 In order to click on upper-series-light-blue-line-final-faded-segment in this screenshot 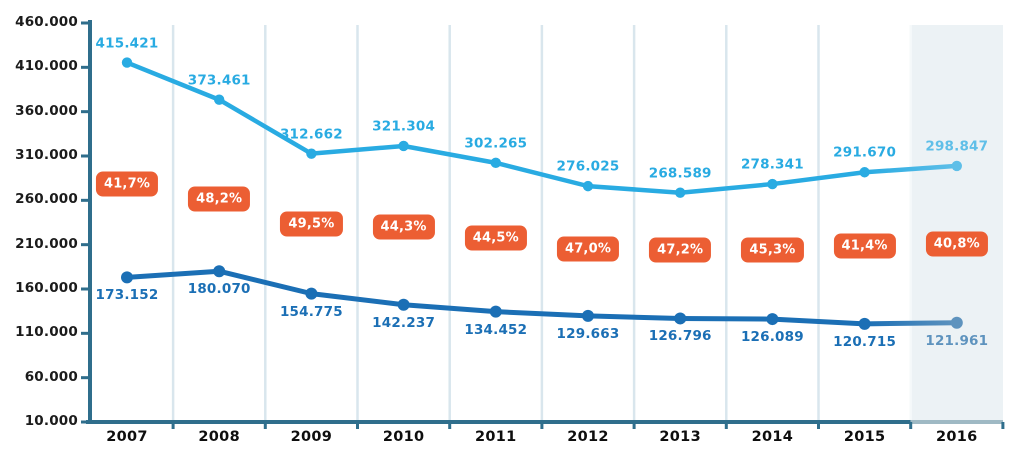, I will do `click(911, 169)`.